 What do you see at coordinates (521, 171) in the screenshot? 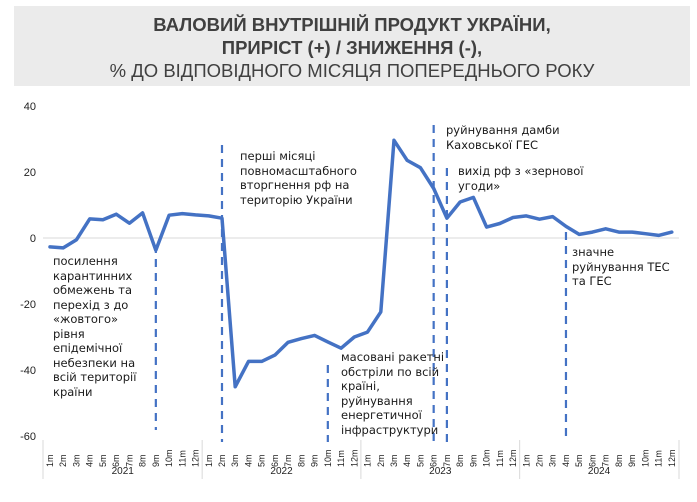
I see `annotation-line: вихід рф з «зернової` at bounding box center [521, 171].